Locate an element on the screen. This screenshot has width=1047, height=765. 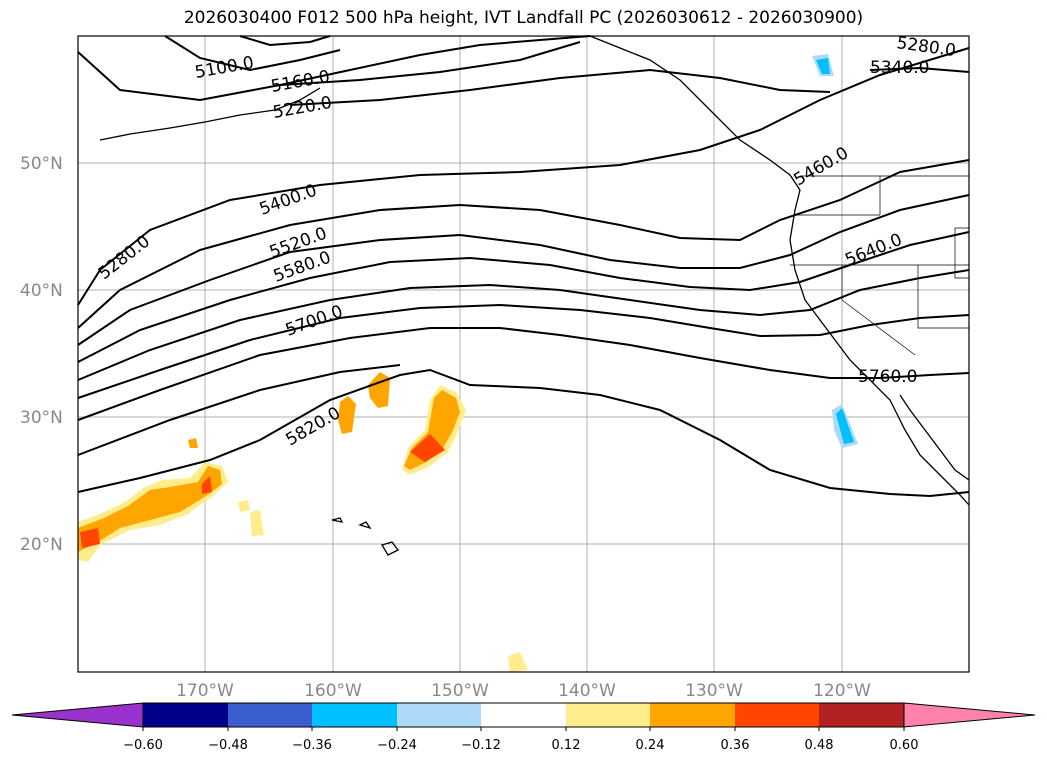
ivt-area-west-core is located at coordinates (150, 509).